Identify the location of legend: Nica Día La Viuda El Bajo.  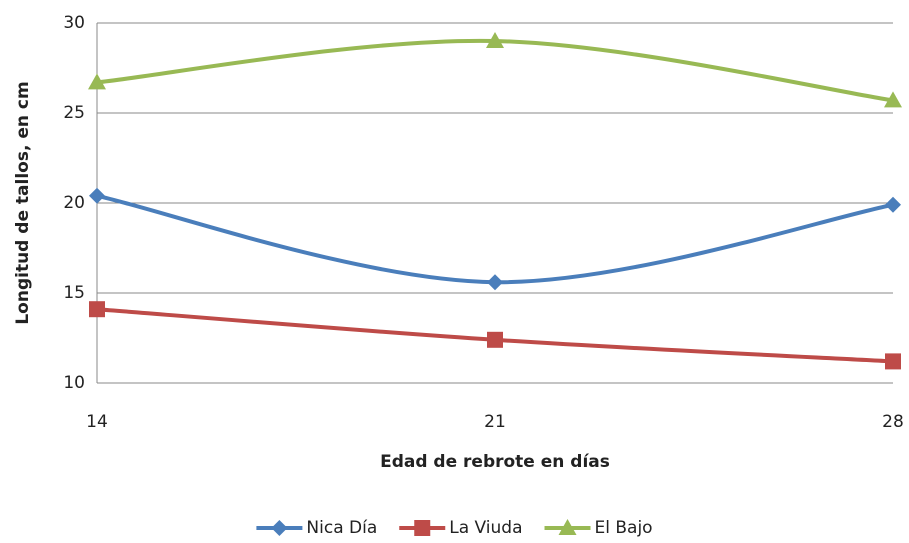
(454, 528).